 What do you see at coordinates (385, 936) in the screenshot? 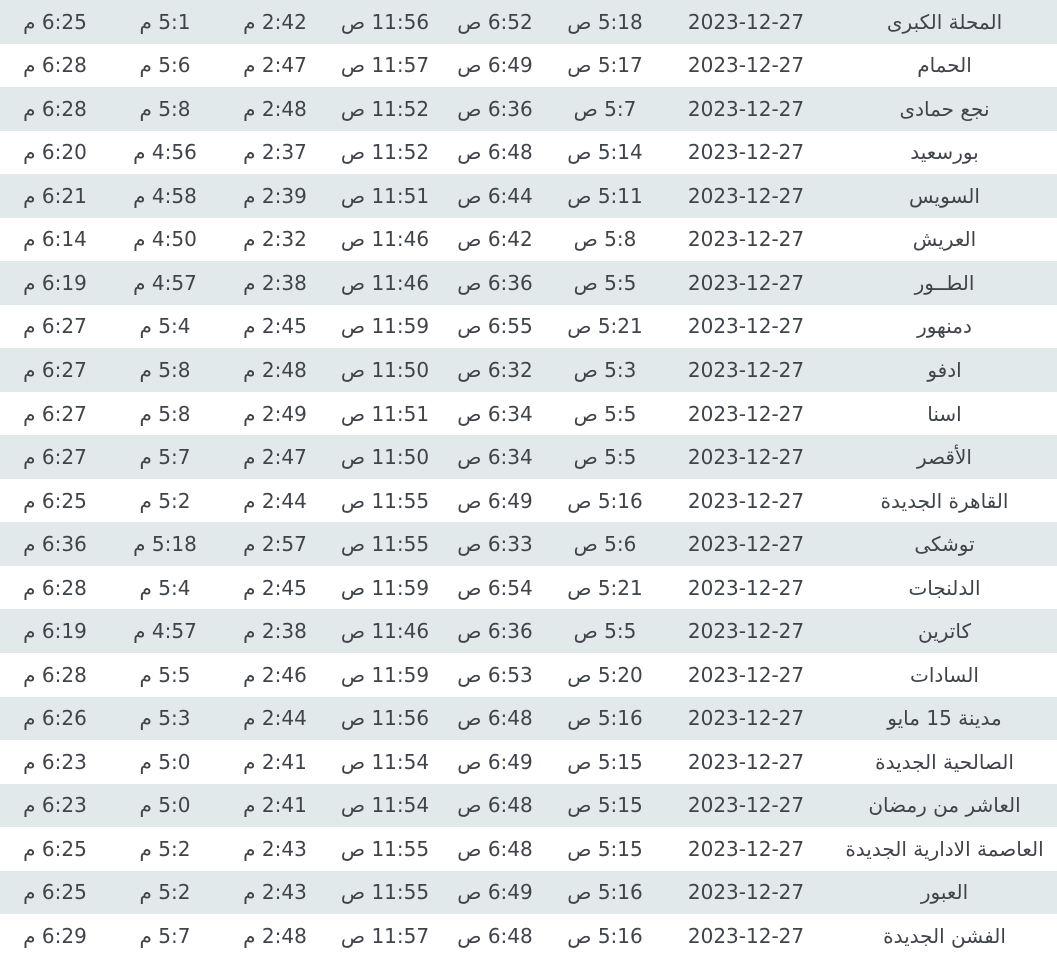
I see `dhuhr-time-cell: 11:57 ص` at bounding box center [385, 936].